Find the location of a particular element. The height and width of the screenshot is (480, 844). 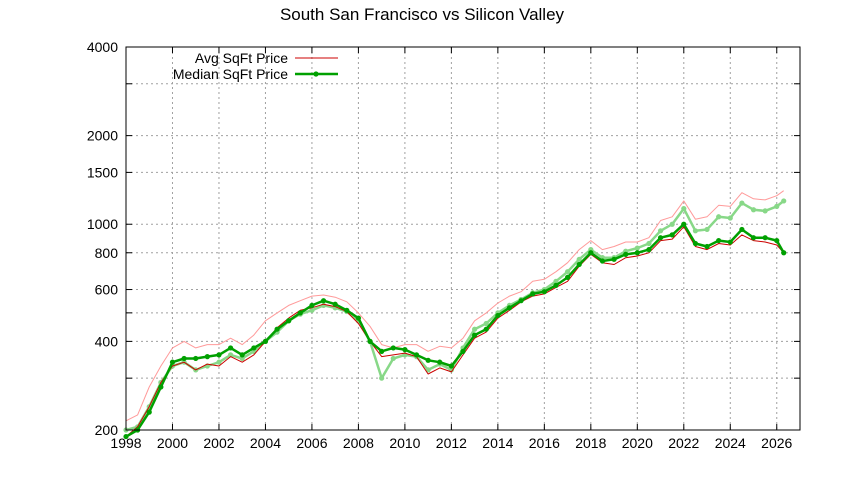

x-tick-label: 2018 is located at coordinates (590, 443).